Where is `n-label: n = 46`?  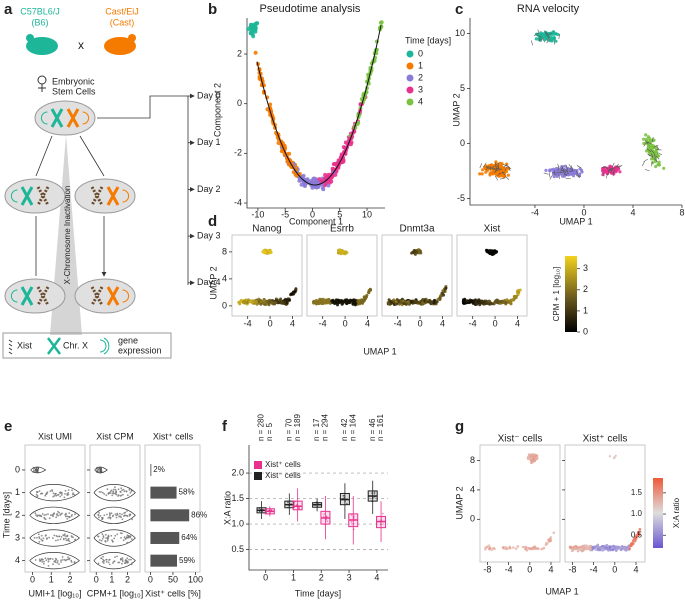 n-label: n = 46 is located at coordinates (372, 429).